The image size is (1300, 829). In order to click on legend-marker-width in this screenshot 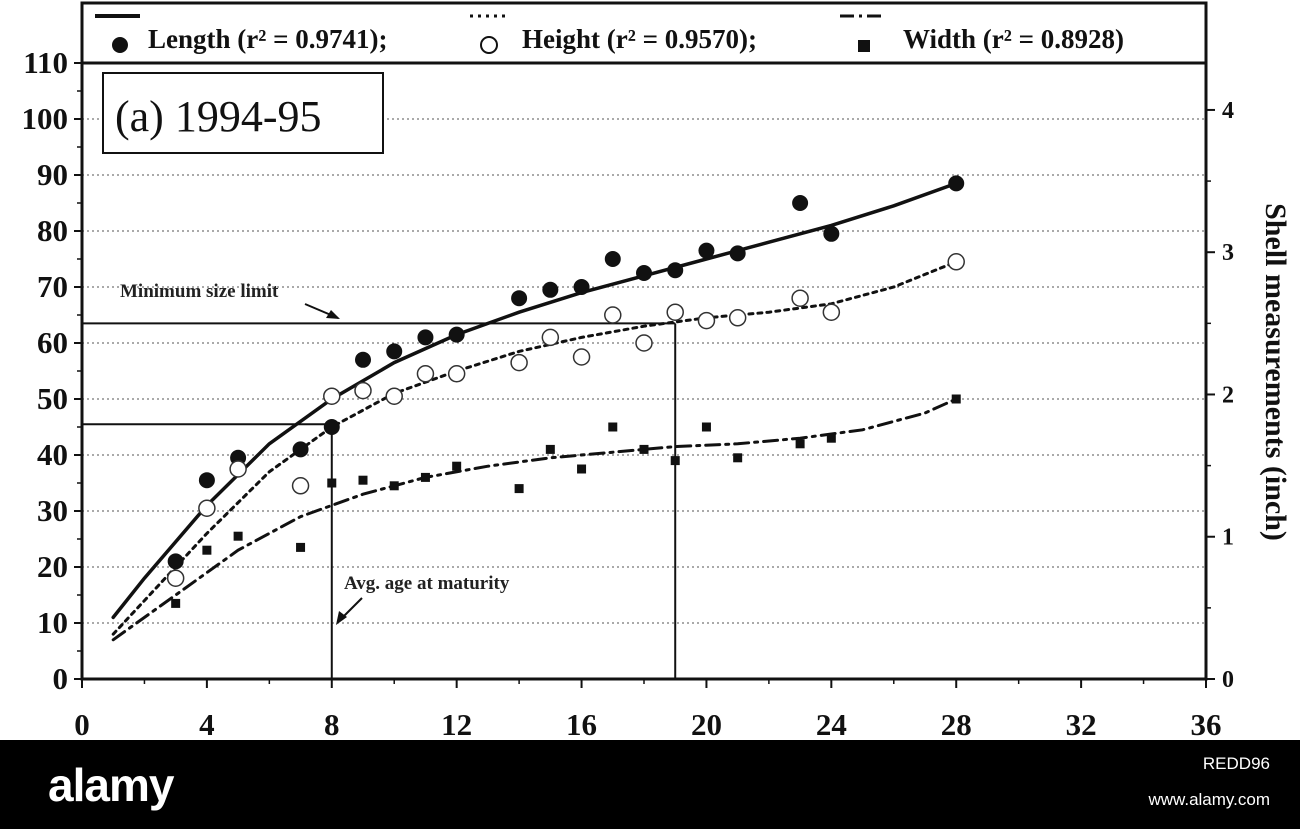, I will do `click(864, 46)`.